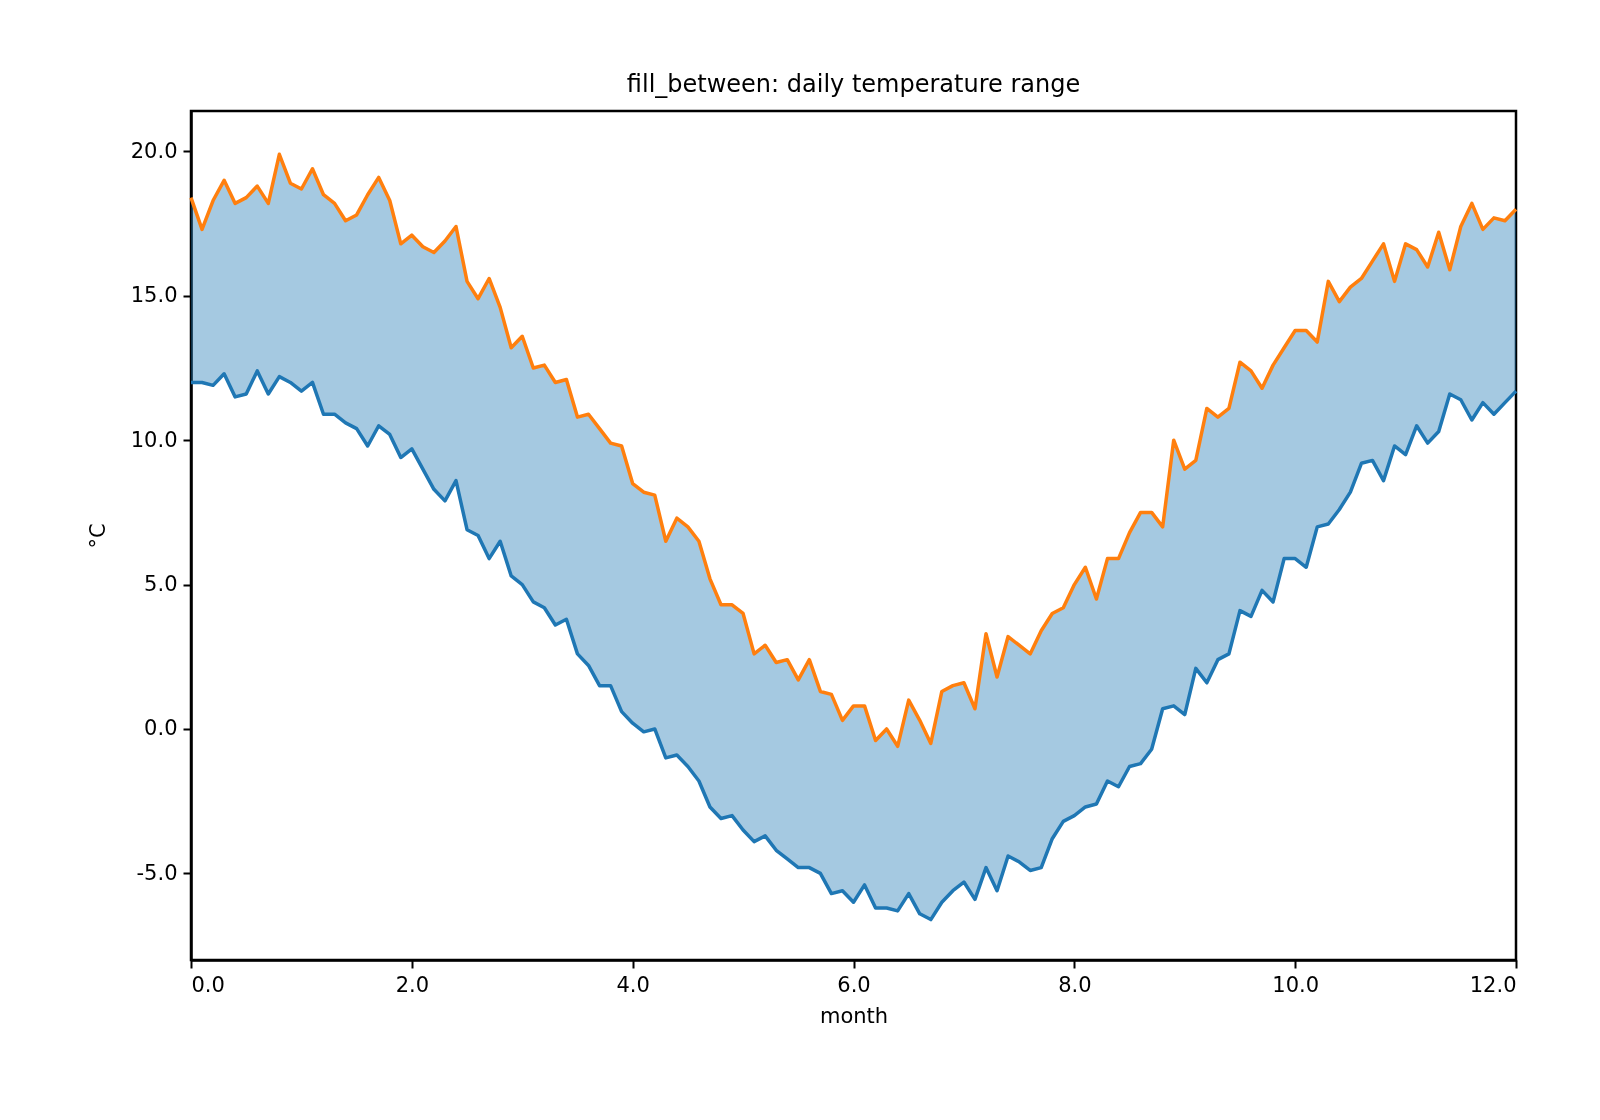  I want to click on x-tick-label: 0.0, so click(208, 984).